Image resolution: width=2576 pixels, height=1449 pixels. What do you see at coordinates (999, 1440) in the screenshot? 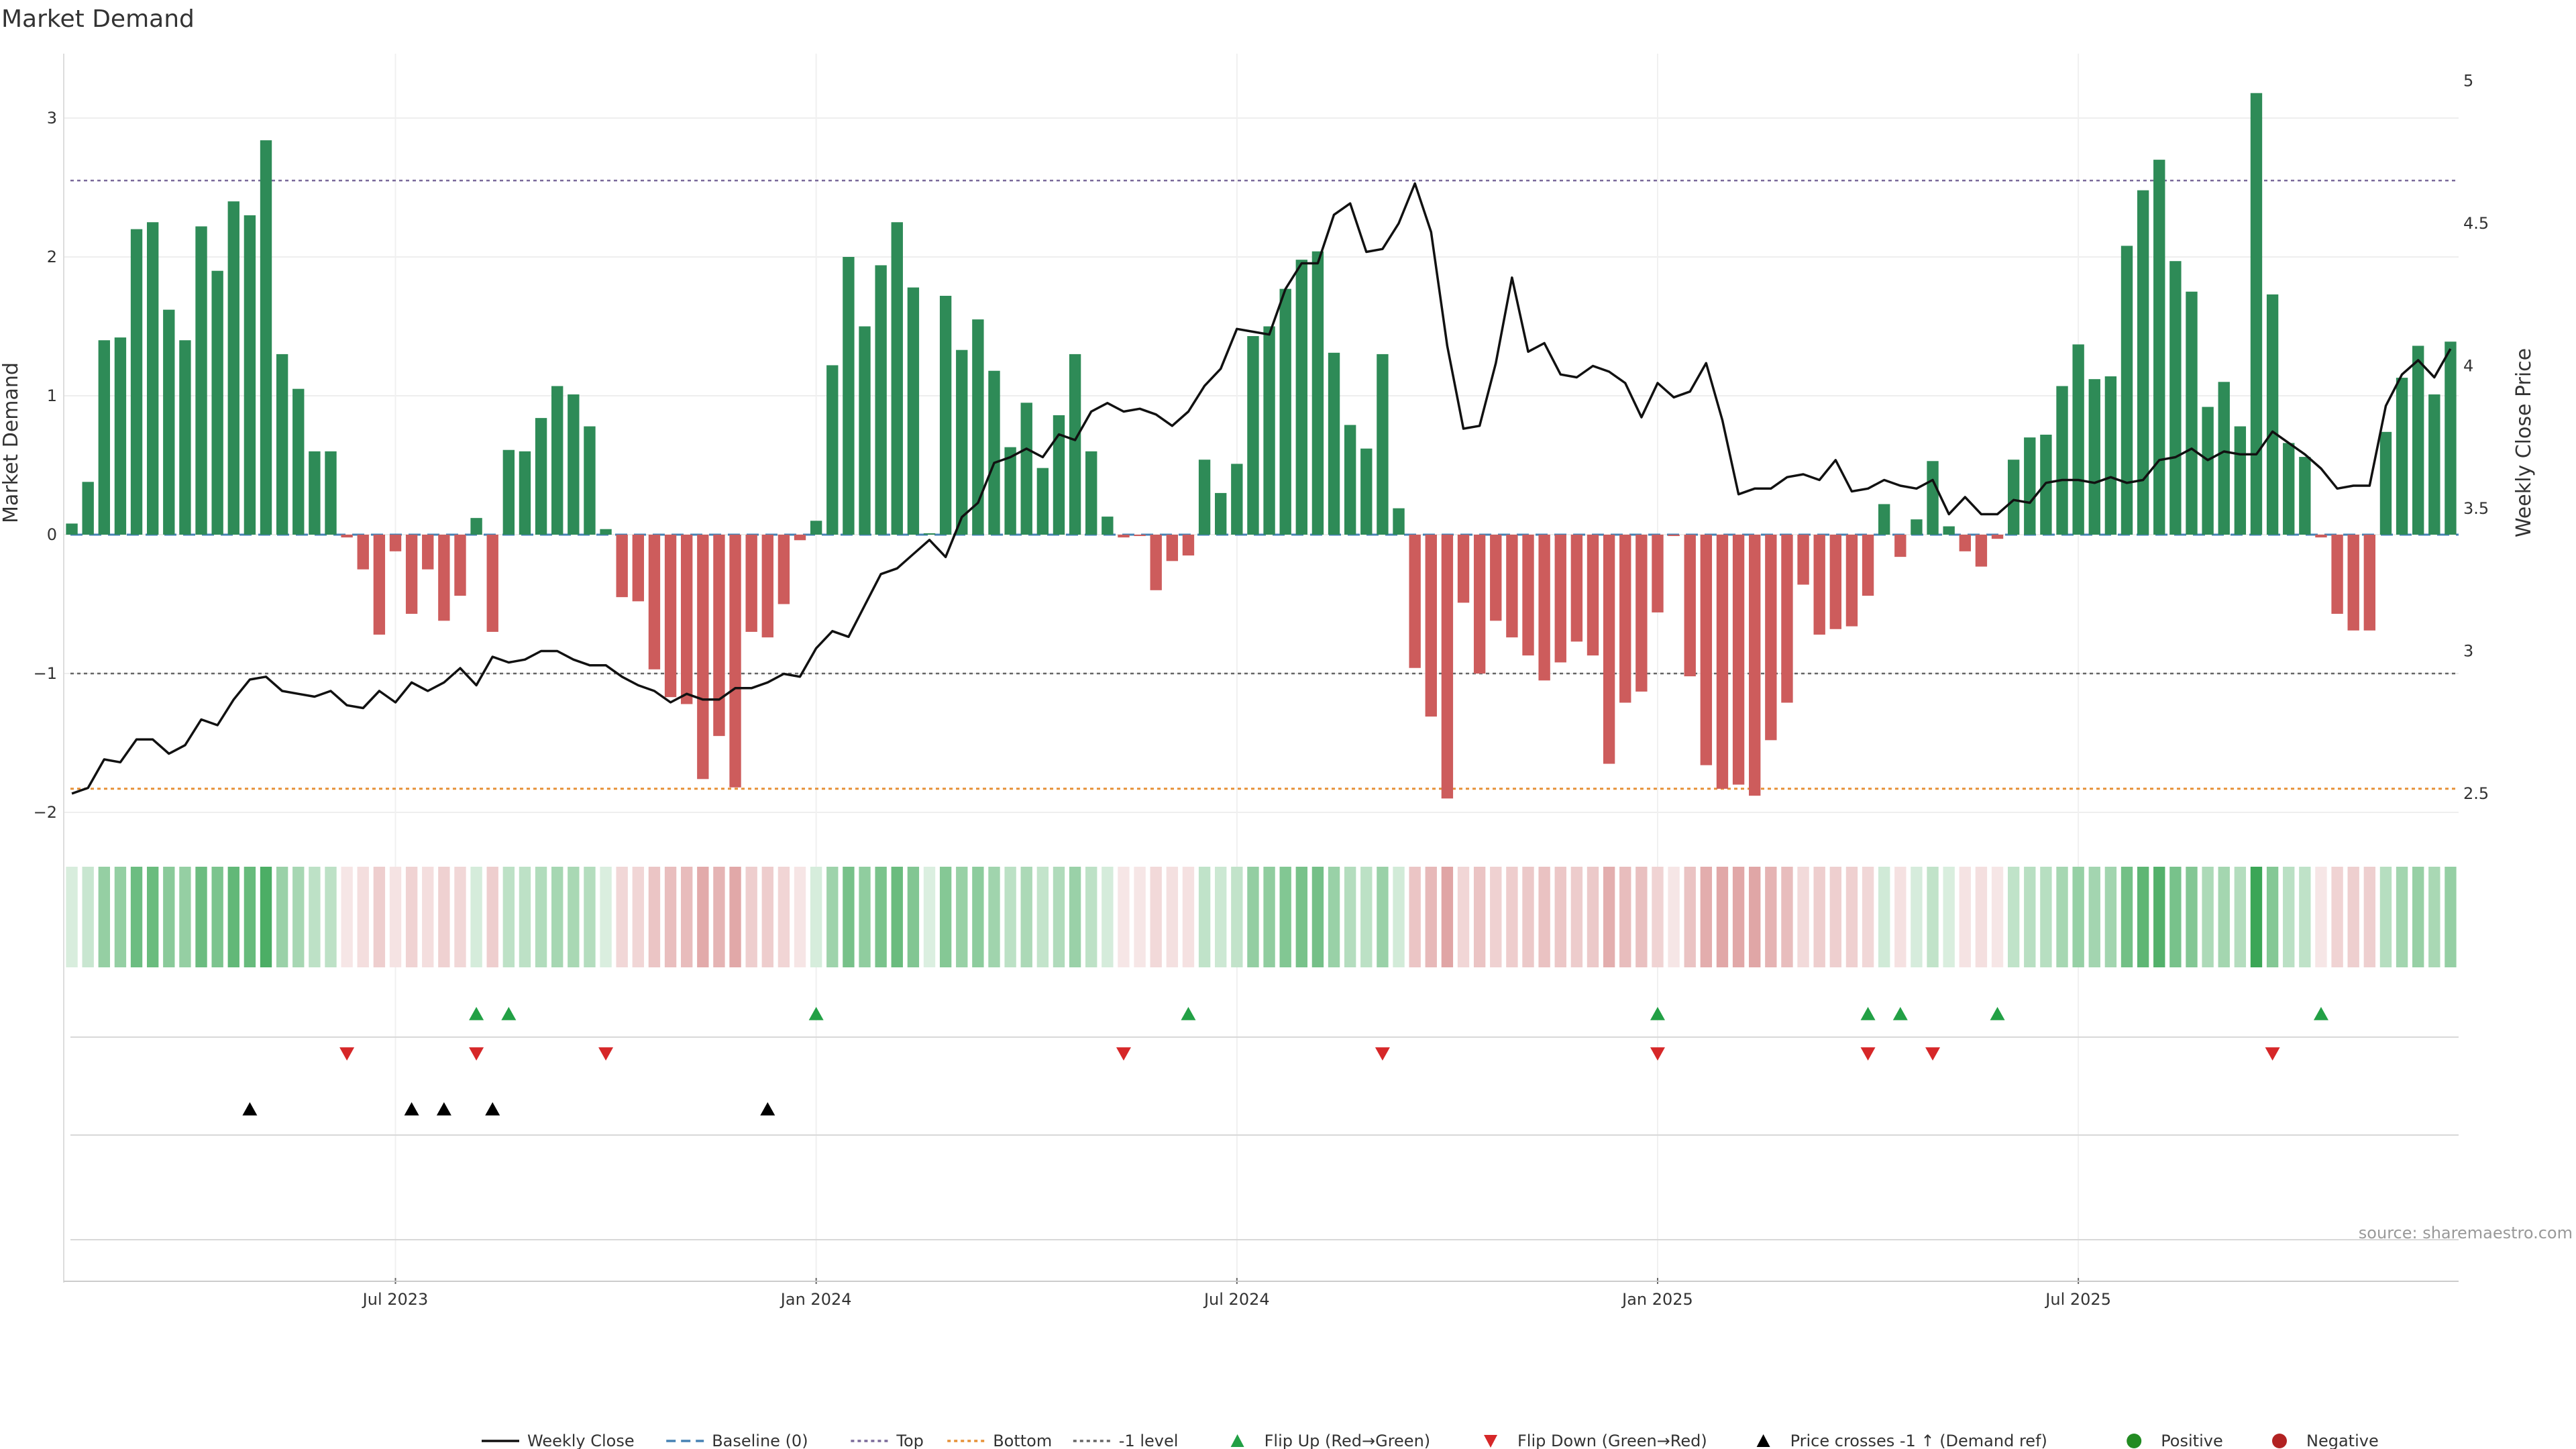
I see `legend-item: Bottom` at bounding box center [999, 1440].